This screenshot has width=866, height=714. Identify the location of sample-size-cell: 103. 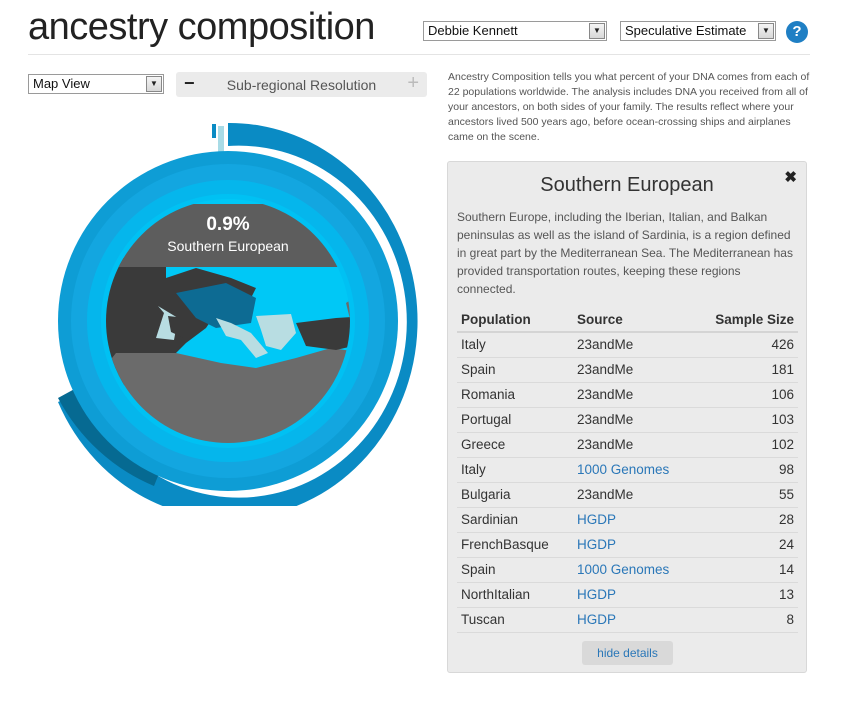
(745, 420).